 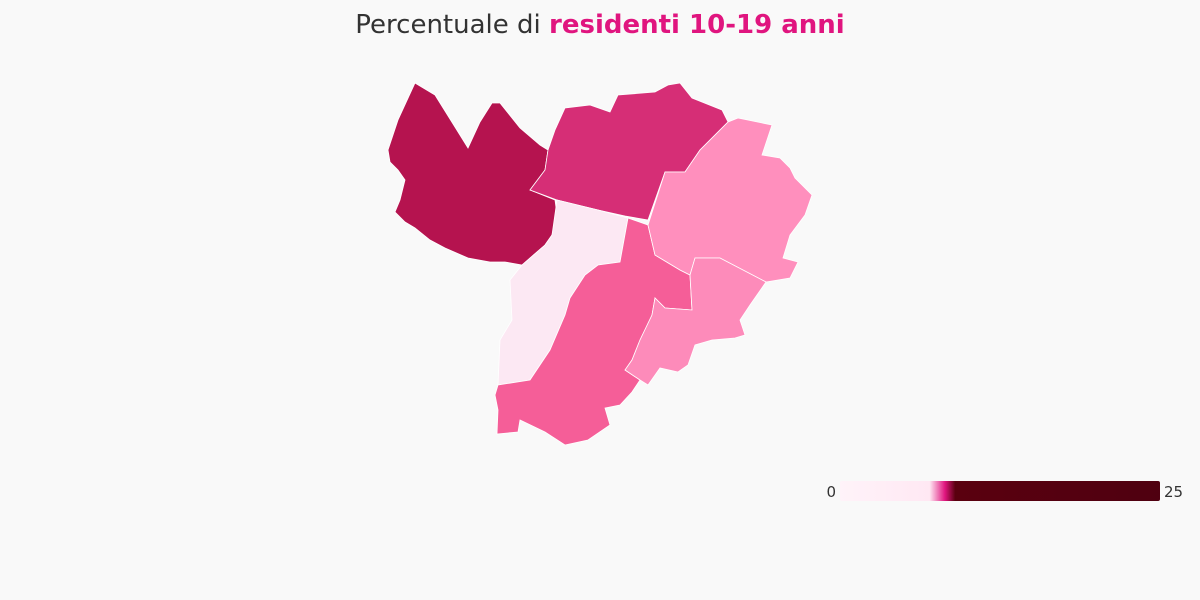 I want to click on colorbar-min-label: 0, so click(x=831, y=492).